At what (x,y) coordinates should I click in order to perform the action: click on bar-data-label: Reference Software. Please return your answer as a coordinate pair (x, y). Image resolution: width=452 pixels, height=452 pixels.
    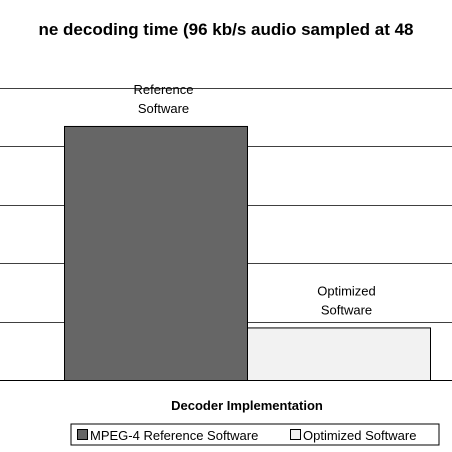
    Looking at the image, I should click on (164, 99).